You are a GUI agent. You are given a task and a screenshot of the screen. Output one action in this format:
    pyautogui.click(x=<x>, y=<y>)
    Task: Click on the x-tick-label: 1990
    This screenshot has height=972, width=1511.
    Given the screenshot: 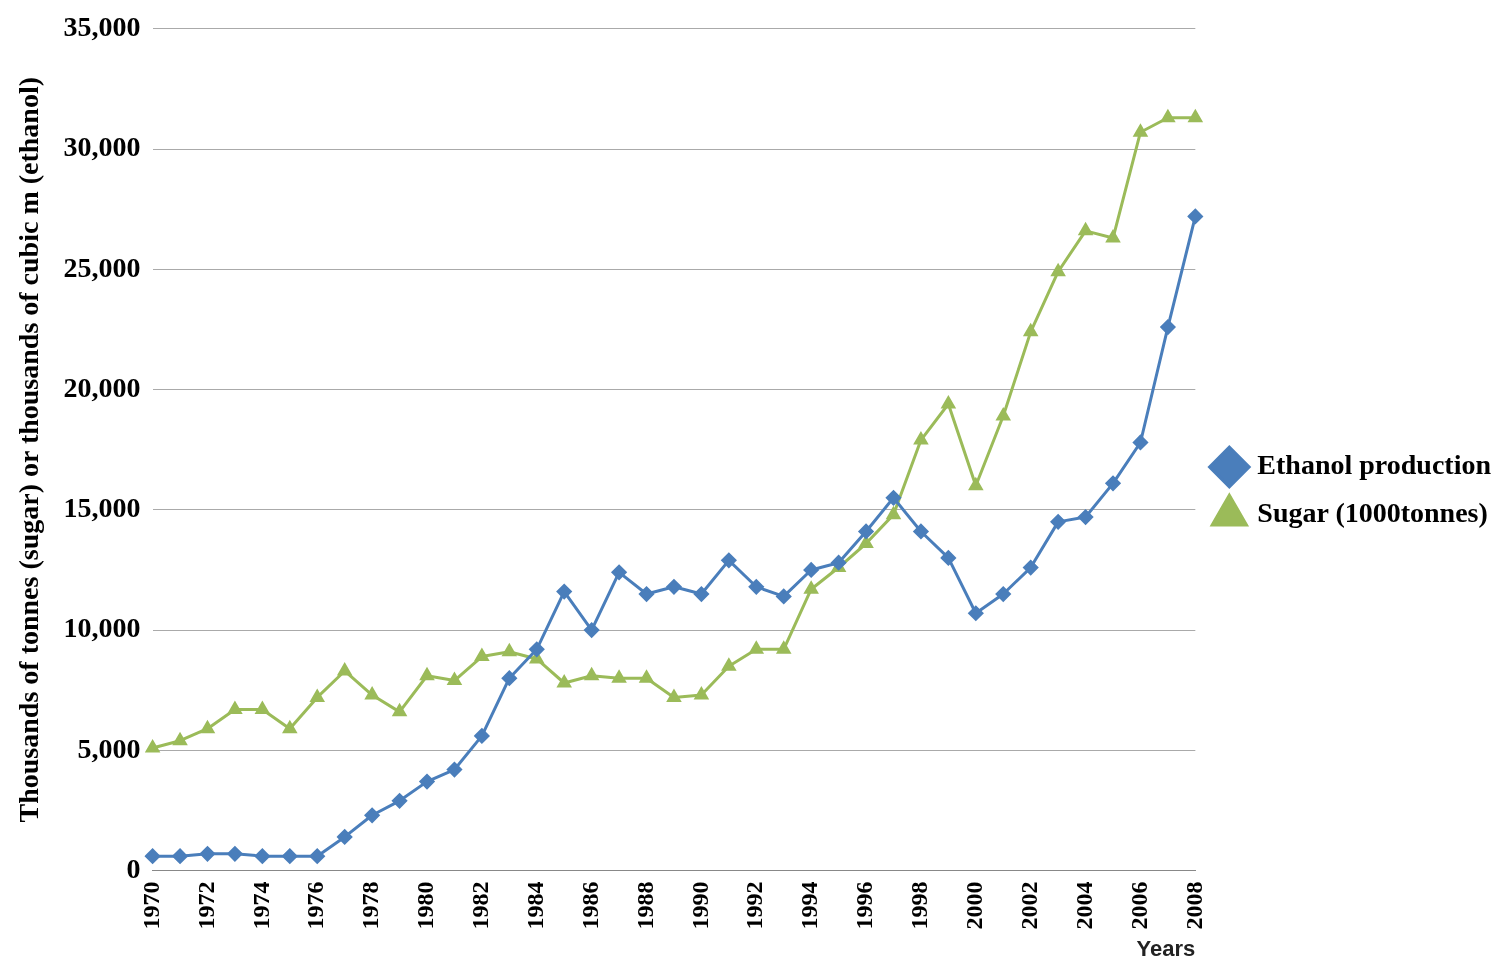 What is the action you would take?
    pyautogui.click(x=699, y=905)
    